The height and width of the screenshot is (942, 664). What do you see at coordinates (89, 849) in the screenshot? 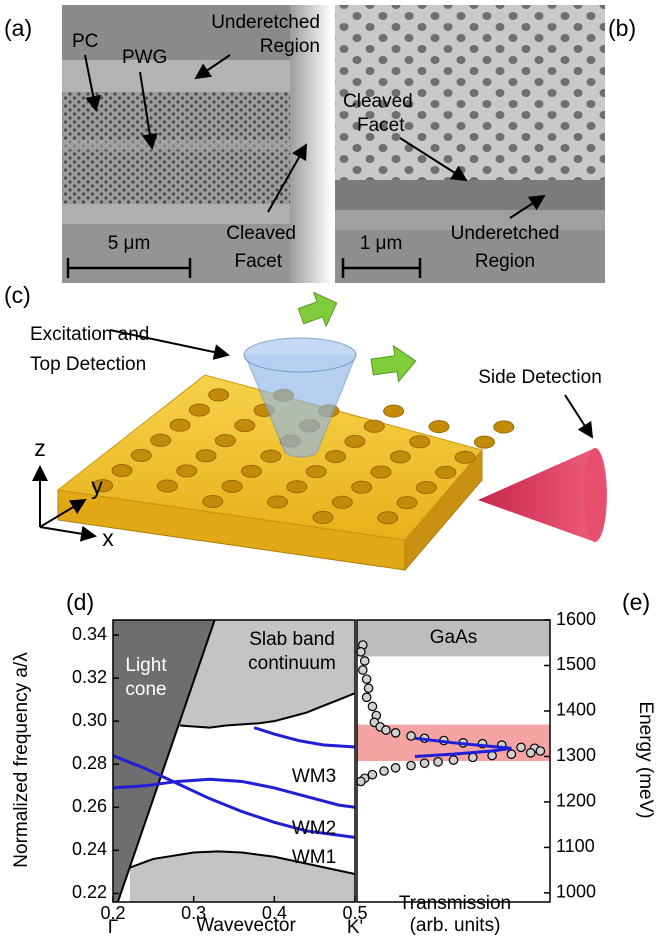
I see `y-tick-label: 0.24` at bounding box center [89, 849].